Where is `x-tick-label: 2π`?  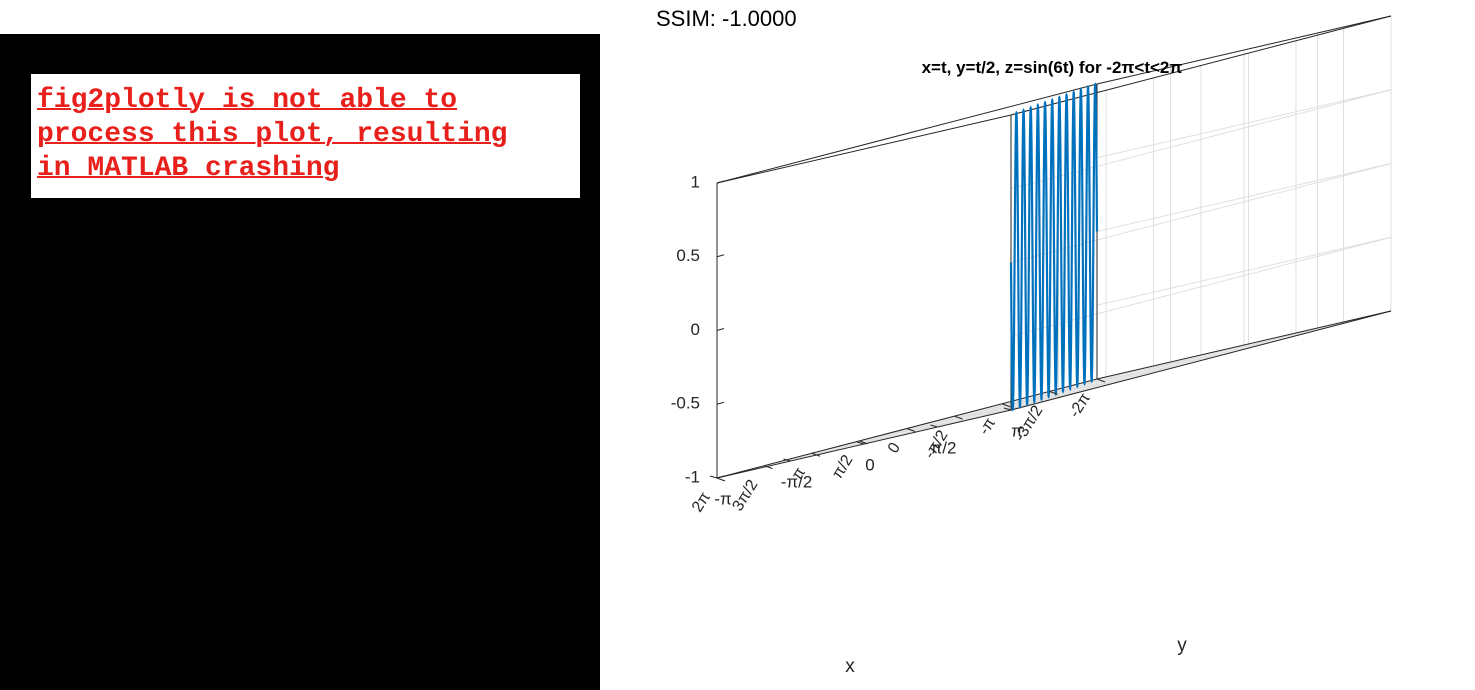
x-tick-label: 2π is located at coordinates (701, 502).